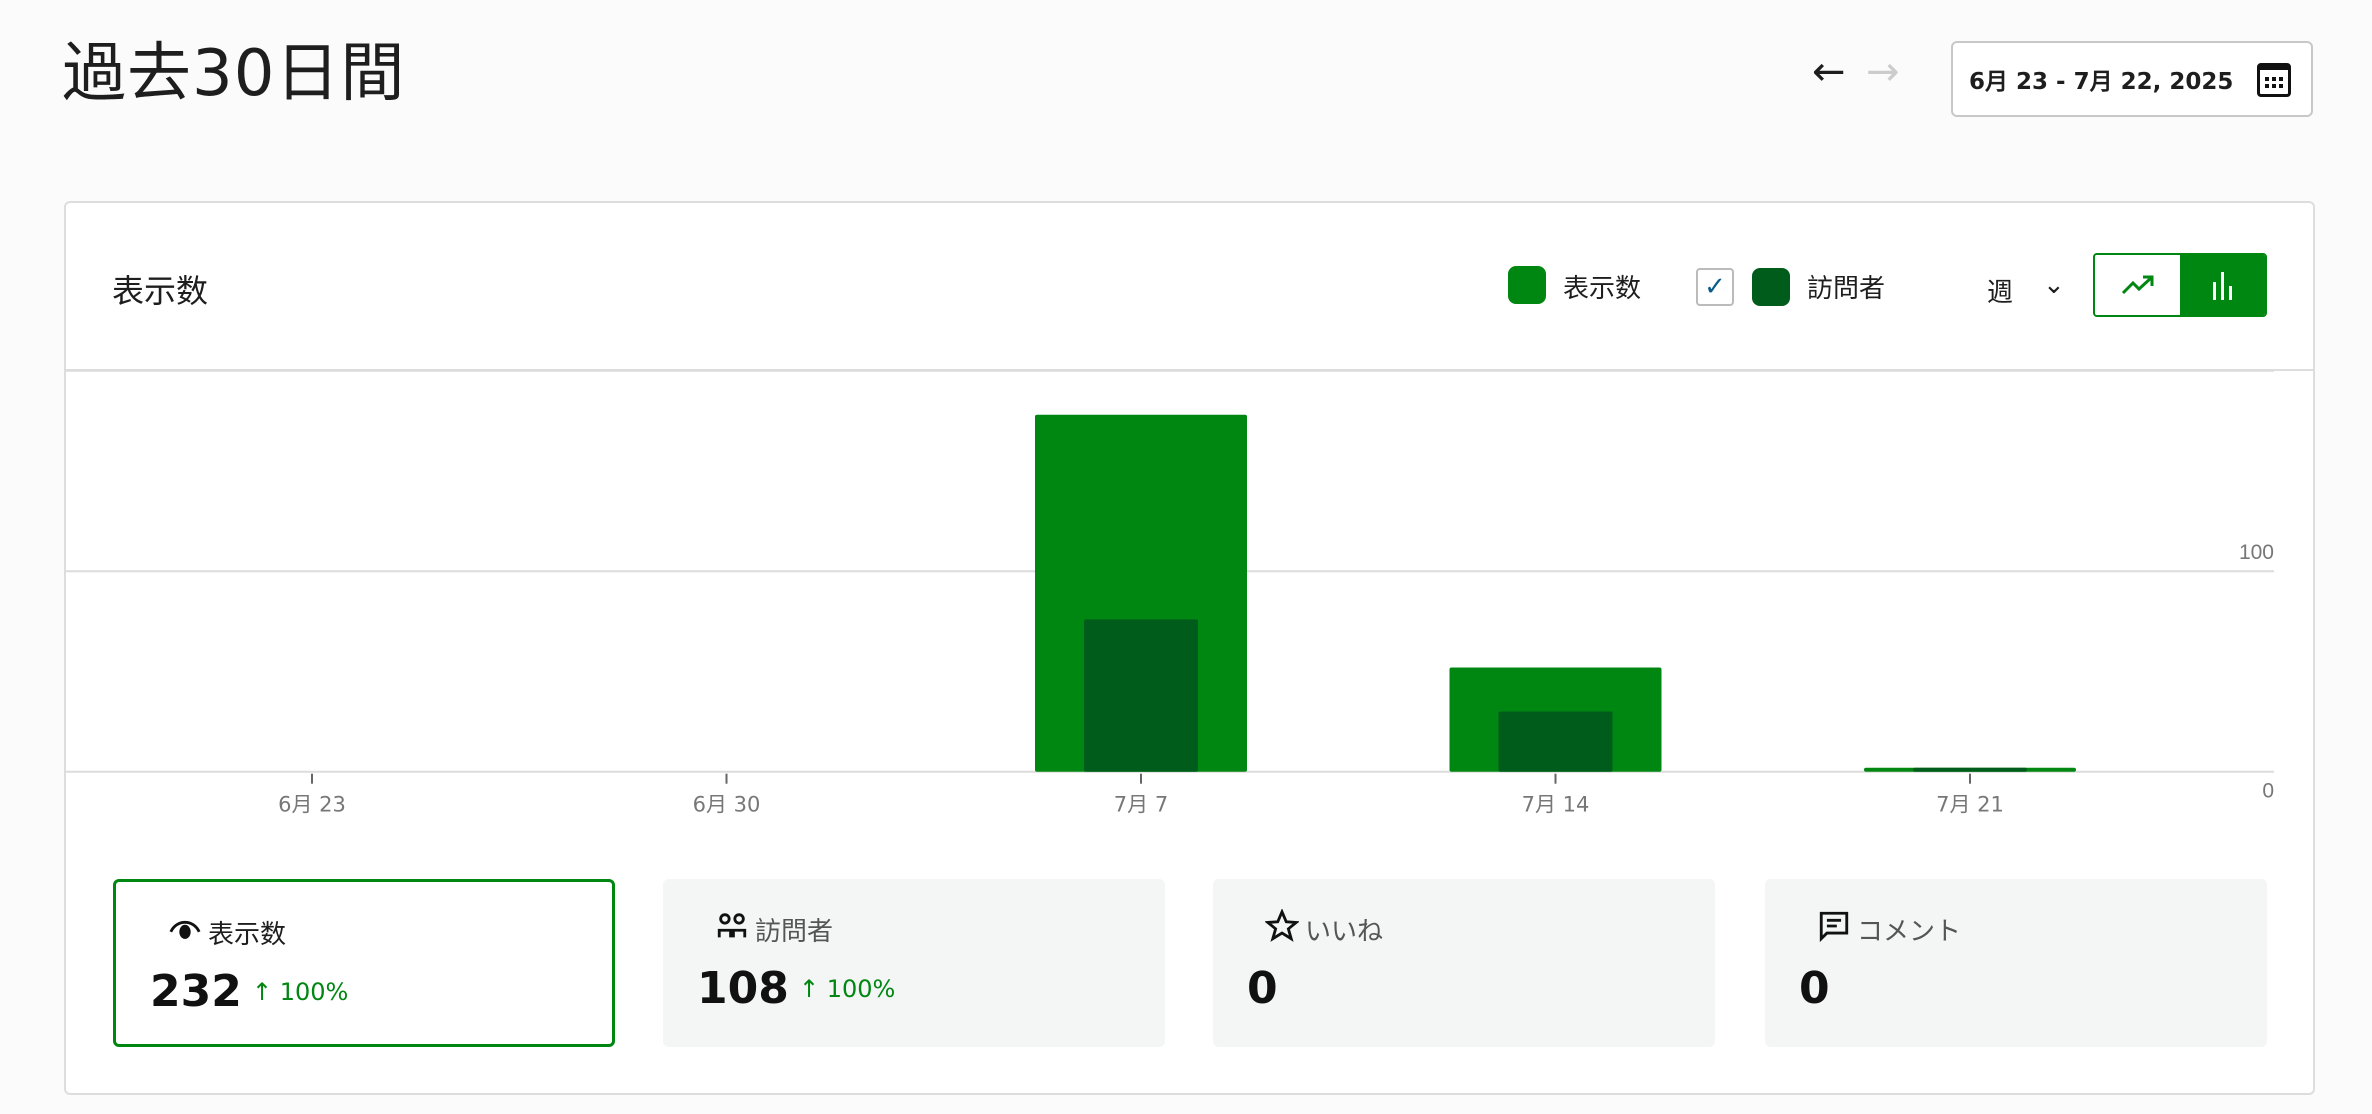 This screenshot has width=2372, height=1114. I want to click on stat-label: いいね, so click(1344, 932).